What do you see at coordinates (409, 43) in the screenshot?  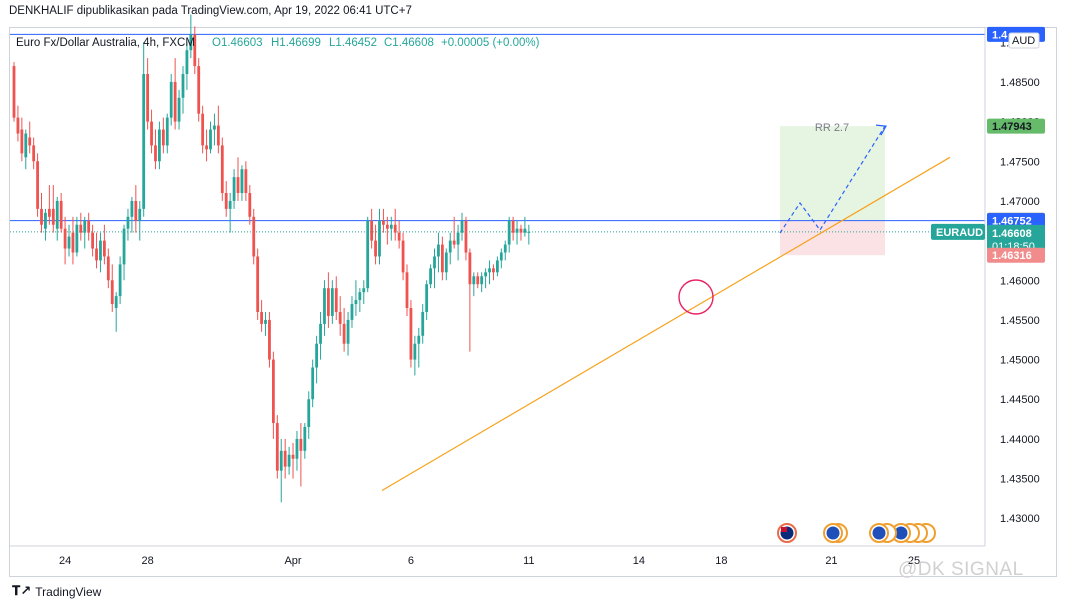 I see `legend-close: C1.46608` at bounding box center [409, 43].